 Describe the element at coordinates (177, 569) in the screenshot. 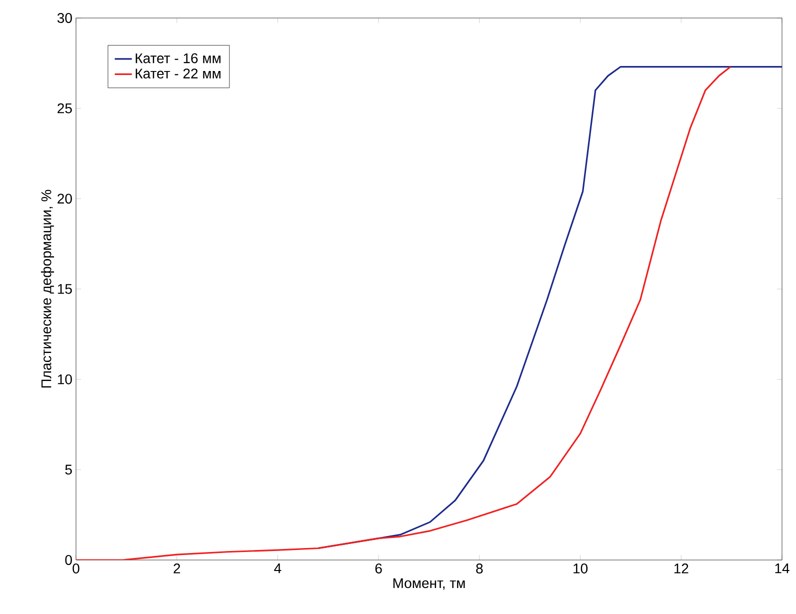

I see `x-tick-label: 2` at that location.